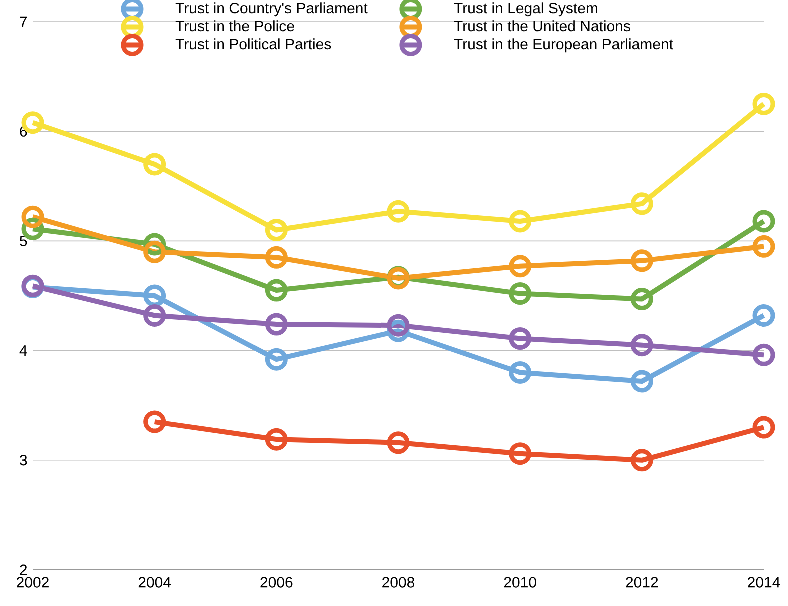 This screenshot has width=788, height=606. I want to click on legend-label: Trust in the European Parliament, so click(564, 45).